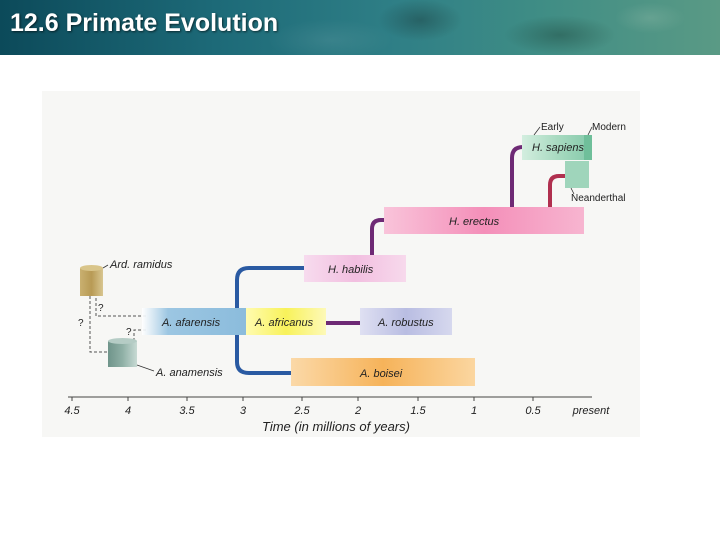 This screenshot has height=540, width=720. Describe the element at coordinates (474, 411) in the screenshot. I see `tick-label-1: 1` at that location.